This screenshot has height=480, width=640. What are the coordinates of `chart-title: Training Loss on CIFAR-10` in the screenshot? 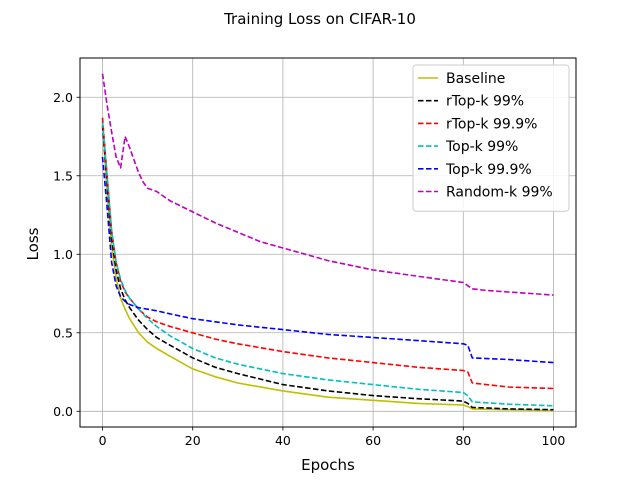 It's located at (319, 19).